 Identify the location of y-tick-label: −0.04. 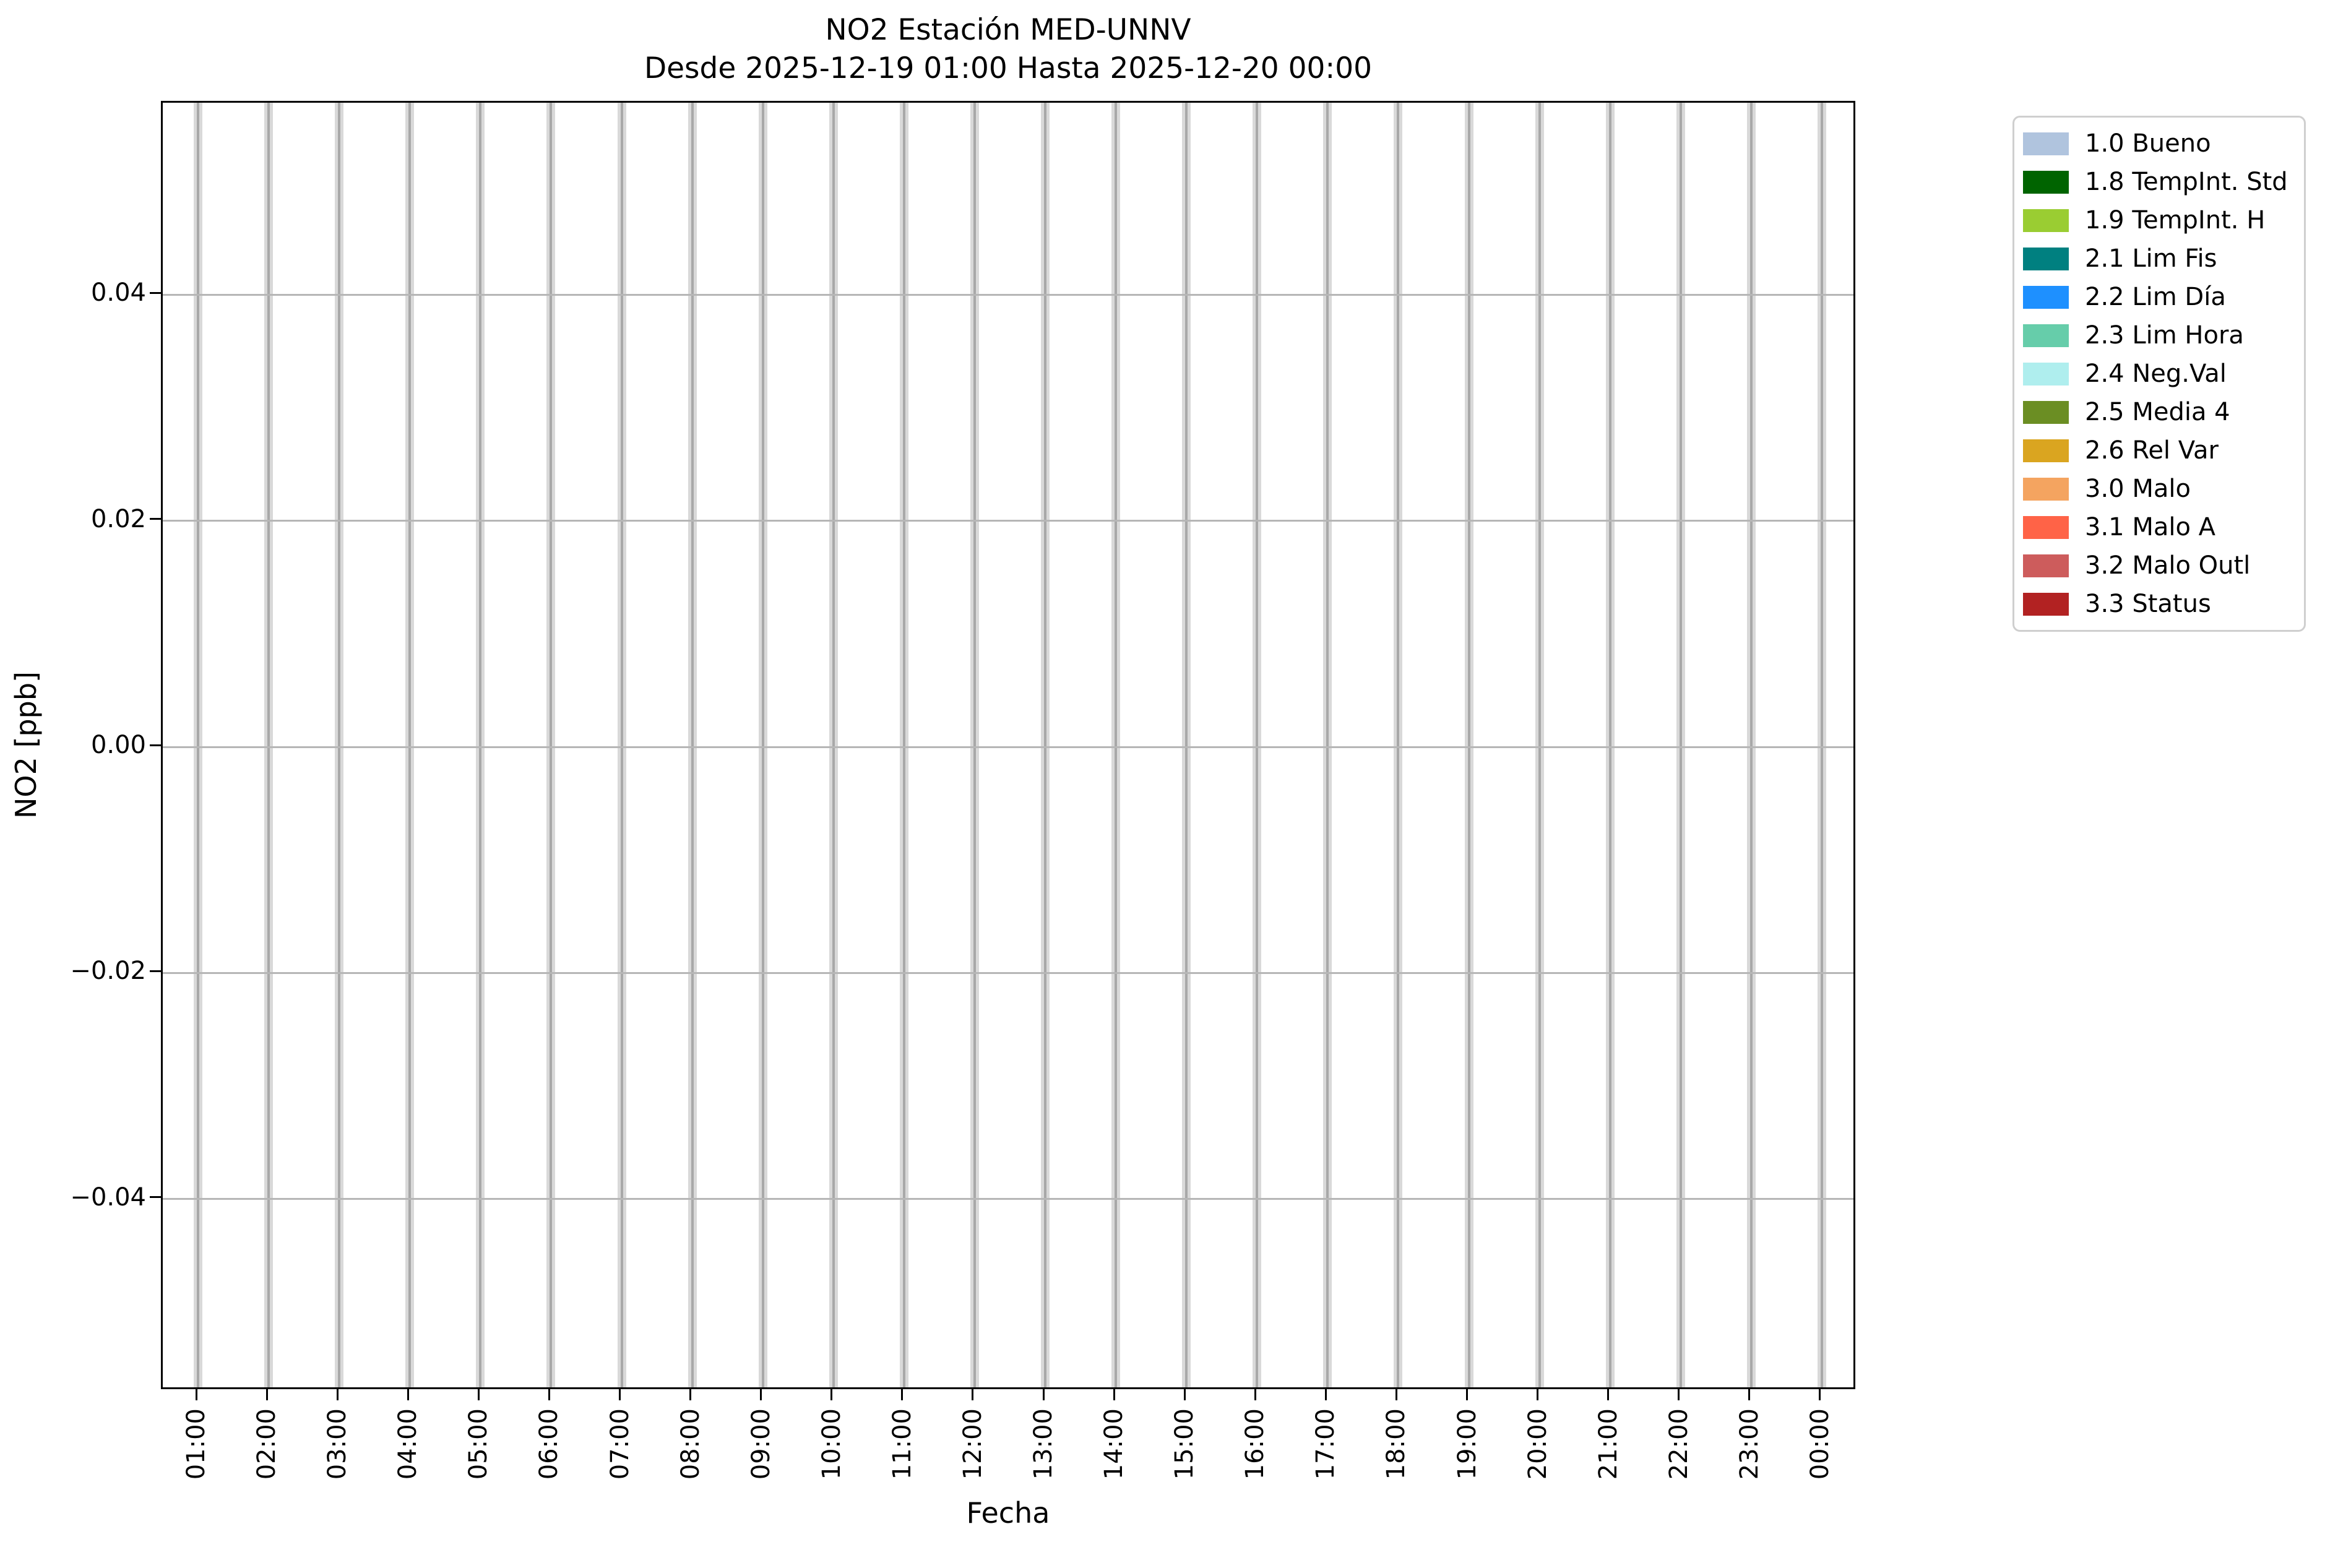
(108, 1197).